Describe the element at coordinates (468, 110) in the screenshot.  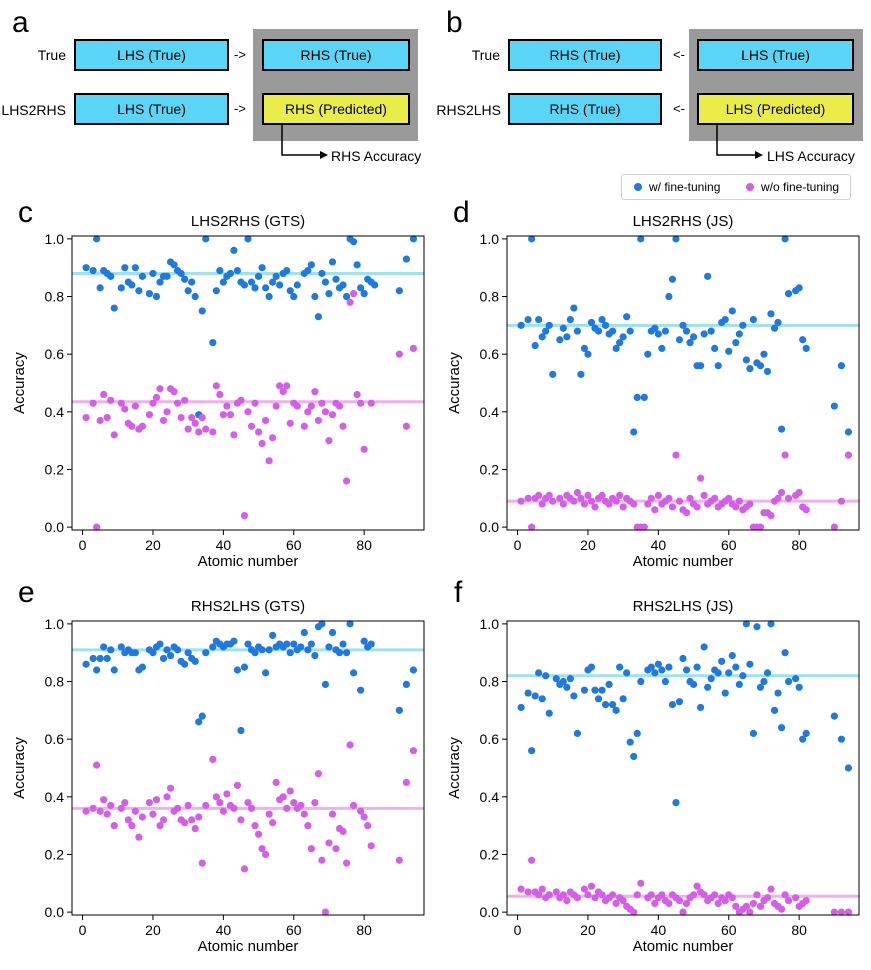
I see `row-label-rhs2lhs: RHS2LHS` at that location.